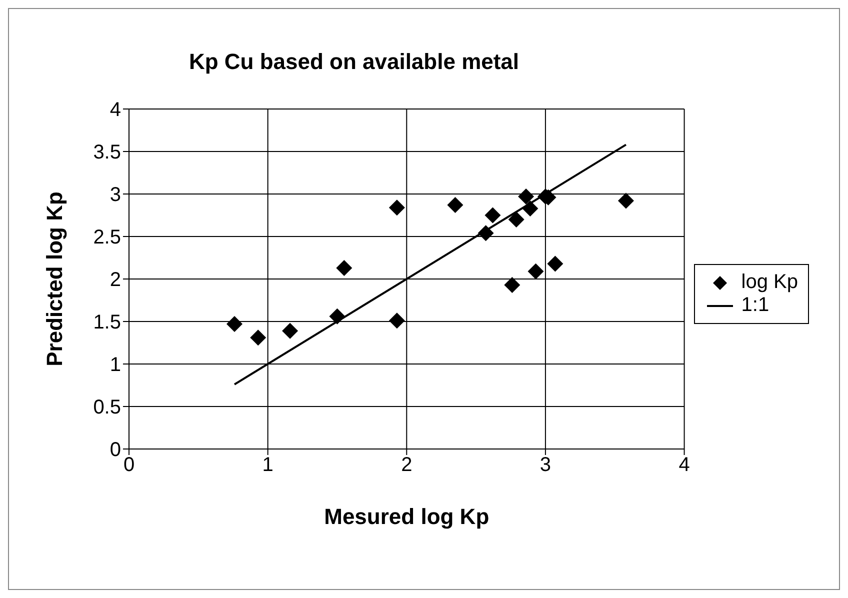 Image resolution: width=848 pixels, height=598 pixels. What do you see at coordinates (115, 195) in the screenshot?
I see `y-tick-label: 3` at bounding box center [115, 195].